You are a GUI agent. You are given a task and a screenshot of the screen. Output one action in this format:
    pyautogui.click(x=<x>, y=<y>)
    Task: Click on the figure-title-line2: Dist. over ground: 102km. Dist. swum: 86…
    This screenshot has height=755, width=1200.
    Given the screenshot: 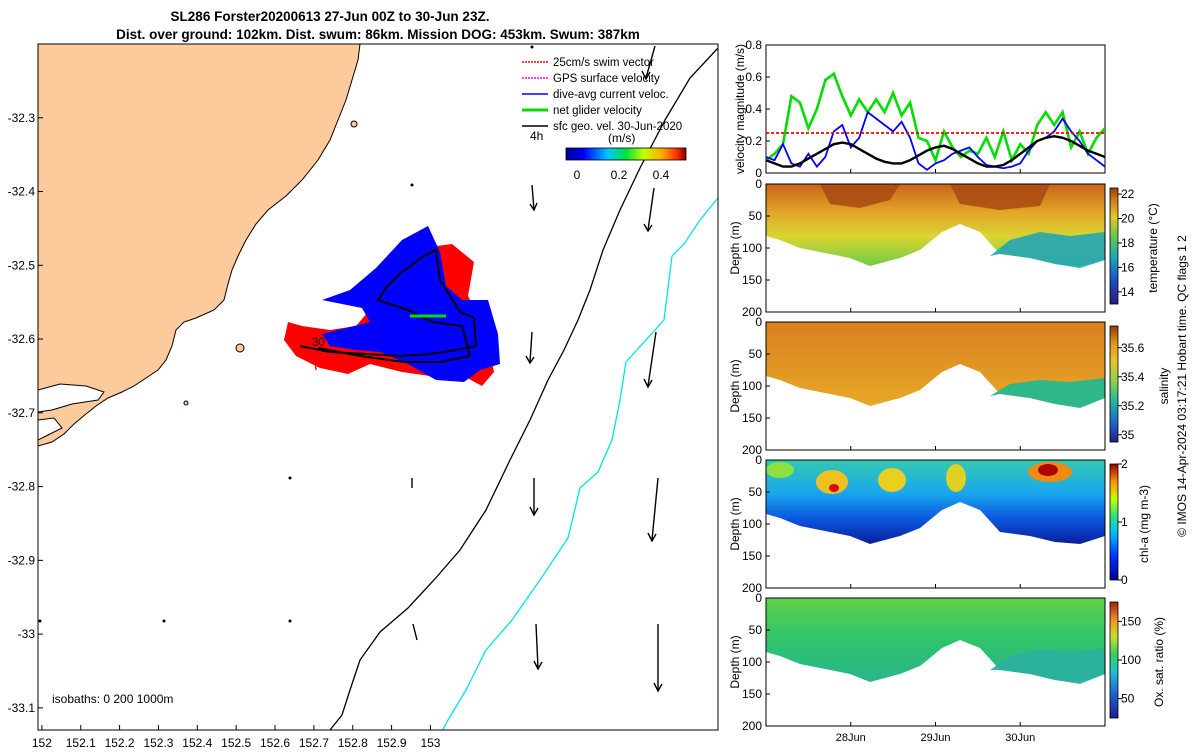 What is the action you would take?
    pyautogui.click(x=378, y=34)
    